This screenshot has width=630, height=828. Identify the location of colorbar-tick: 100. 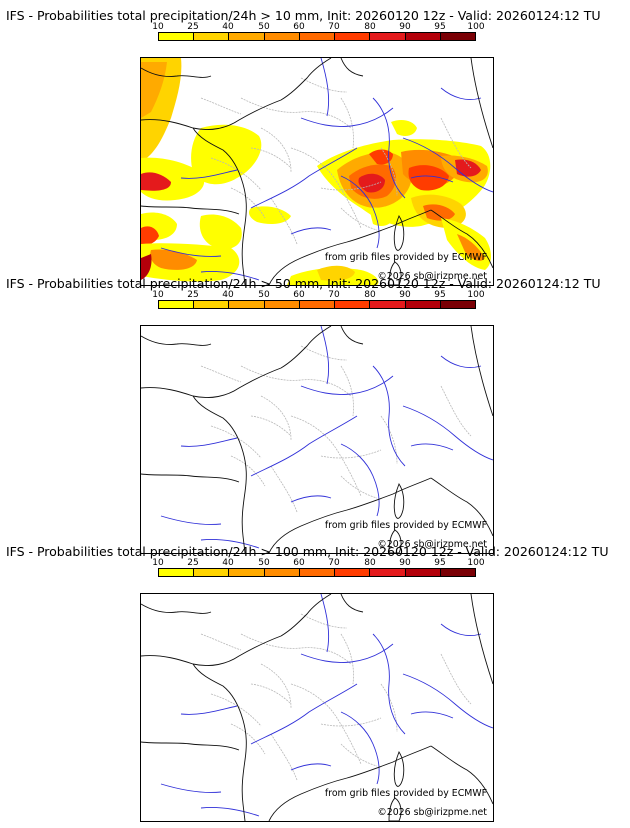
(476, 27).